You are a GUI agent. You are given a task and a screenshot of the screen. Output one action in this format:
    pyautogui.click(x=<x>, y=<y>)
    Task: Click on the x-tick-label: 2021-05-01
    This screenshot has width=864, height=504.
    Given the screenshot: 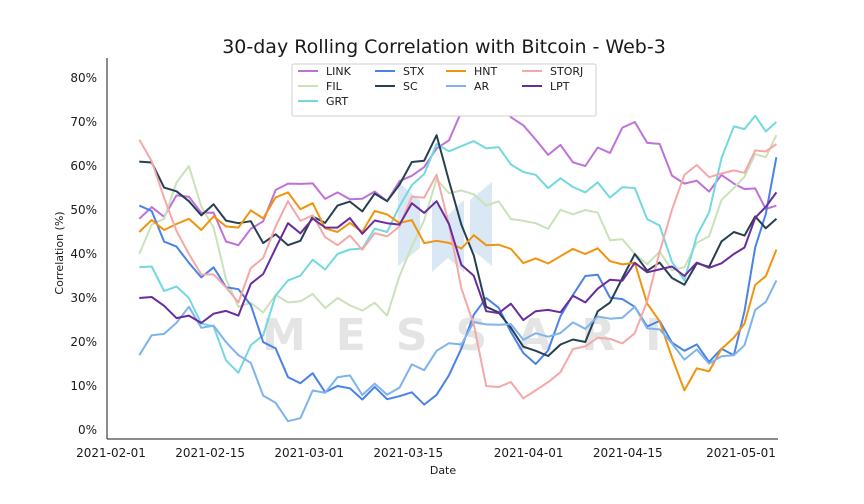 What is the action you would take?
    pyautogui.click(x=741, y=453)
    